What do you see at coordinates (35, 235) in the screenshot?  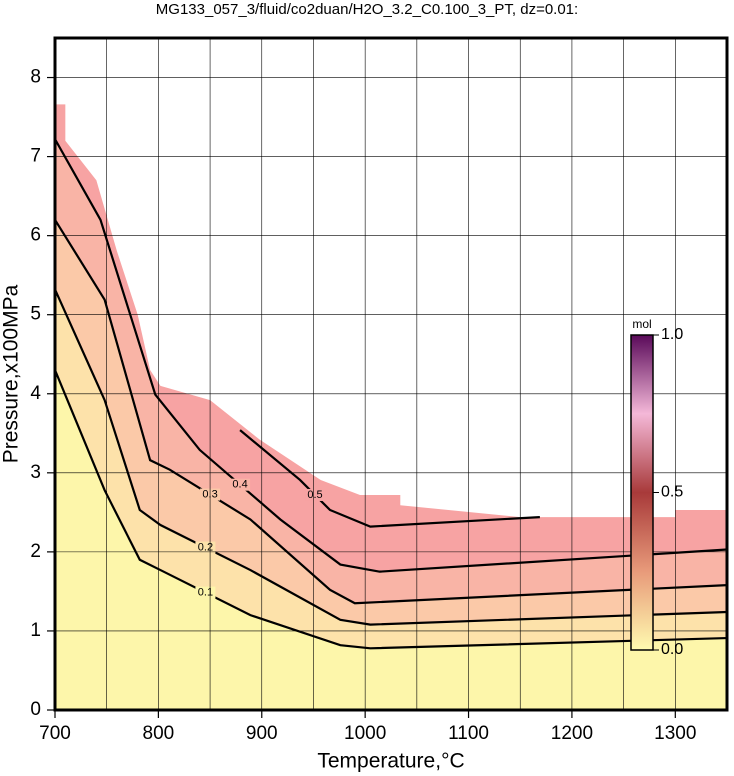 I see `y-tick-label: 6` at bounding box center [35, 235].